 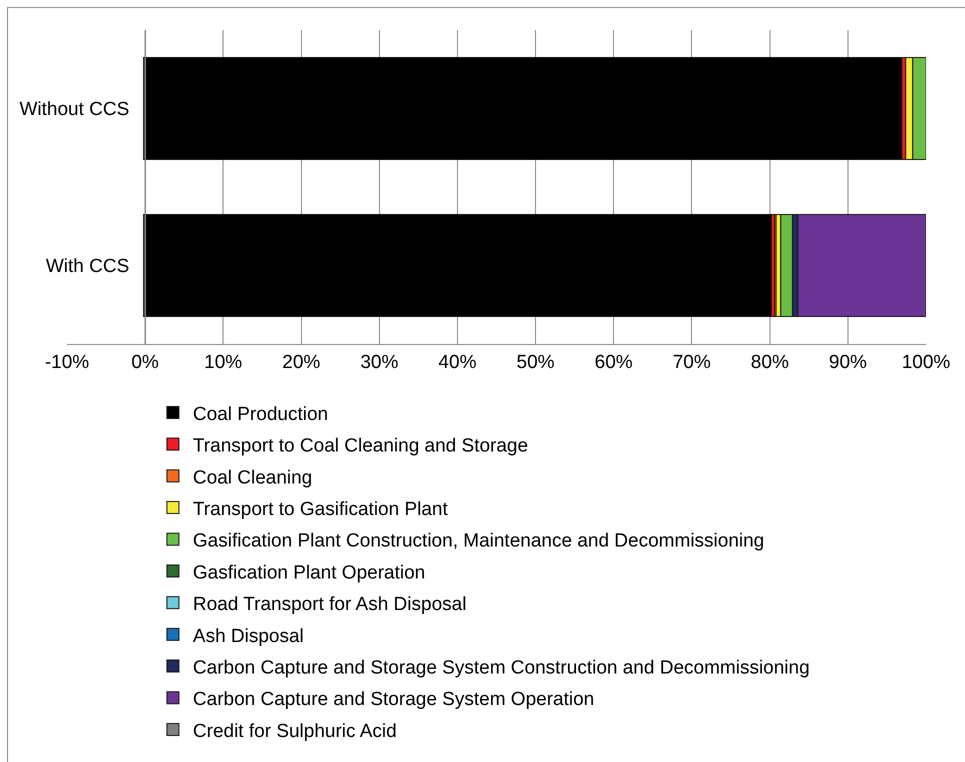 I want to click on y-tick-label: Without CCS, so click(x=74, y=109).